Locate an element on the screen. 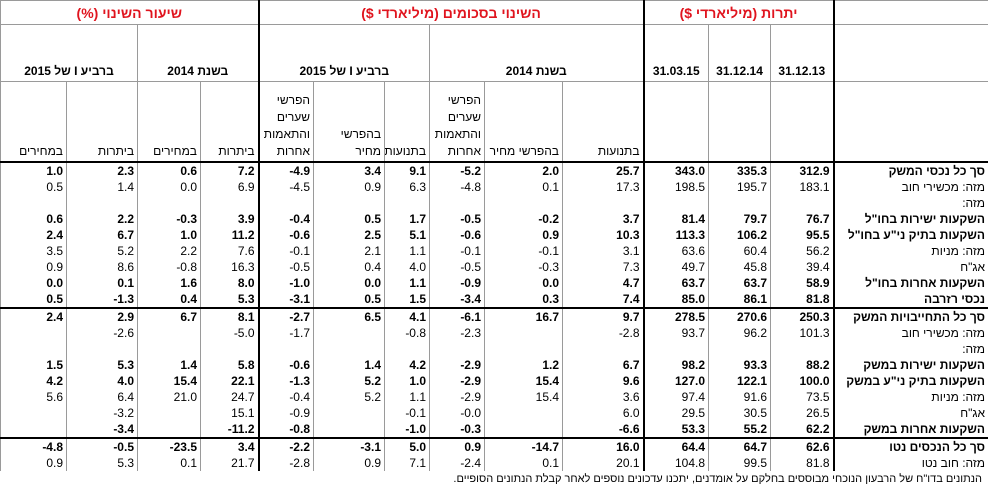 The width and height of the screenshot is (988, 499). value-cell: 4.7 is located at coordinates (603, 283).